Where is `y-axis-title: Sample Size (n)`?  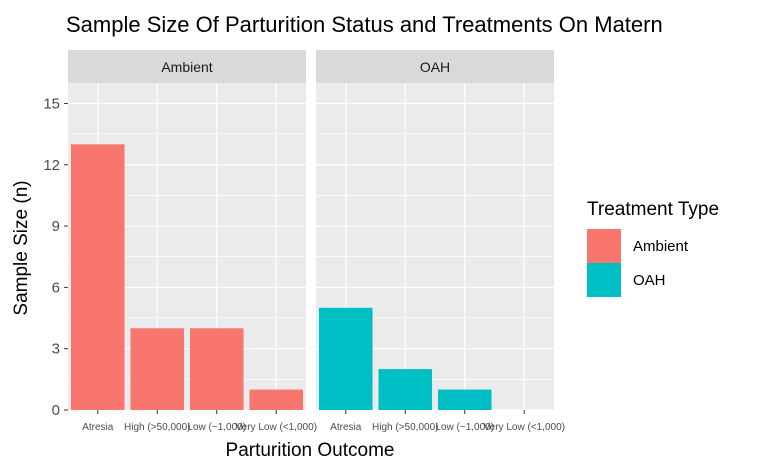
y-axis-title: Sample Size (n) is located at coordinates (21, 247).